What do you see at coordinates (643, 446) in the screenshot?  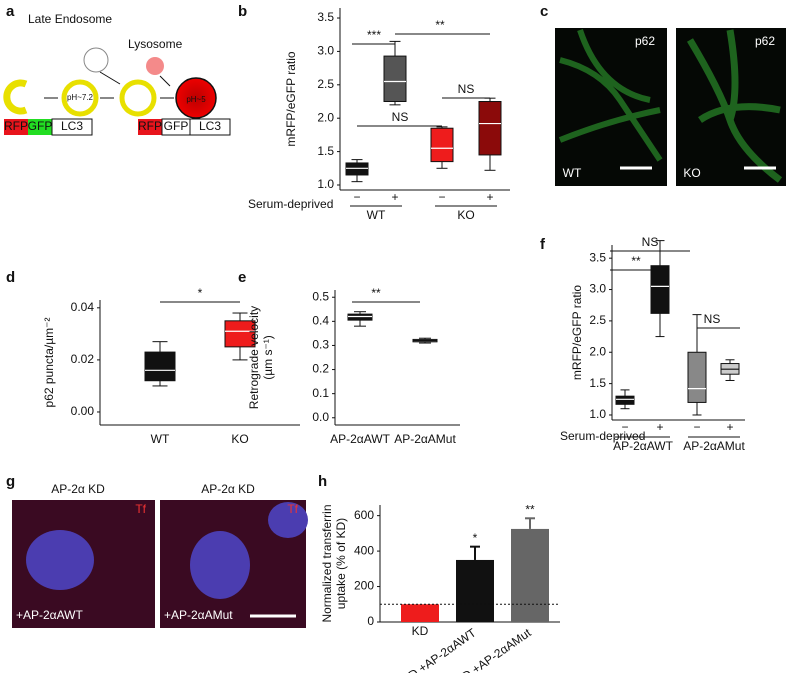 I see `group-label: AP-2αAWT` at bounding box center [643, 446].